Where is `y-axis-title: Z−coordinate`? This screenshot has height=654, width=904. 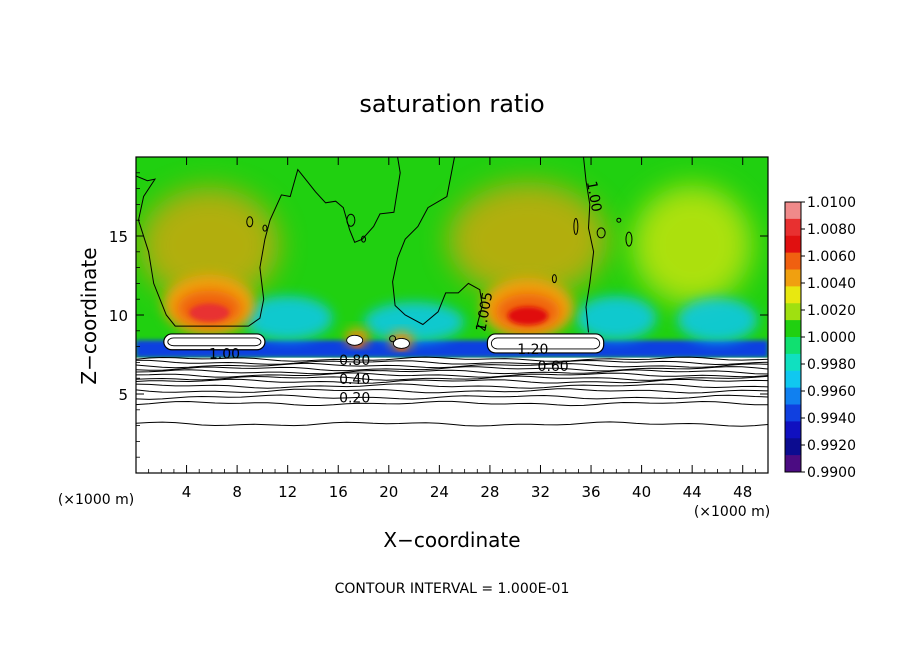
y-axis-title: Z−coordinate is located at coordinates (89, 315).